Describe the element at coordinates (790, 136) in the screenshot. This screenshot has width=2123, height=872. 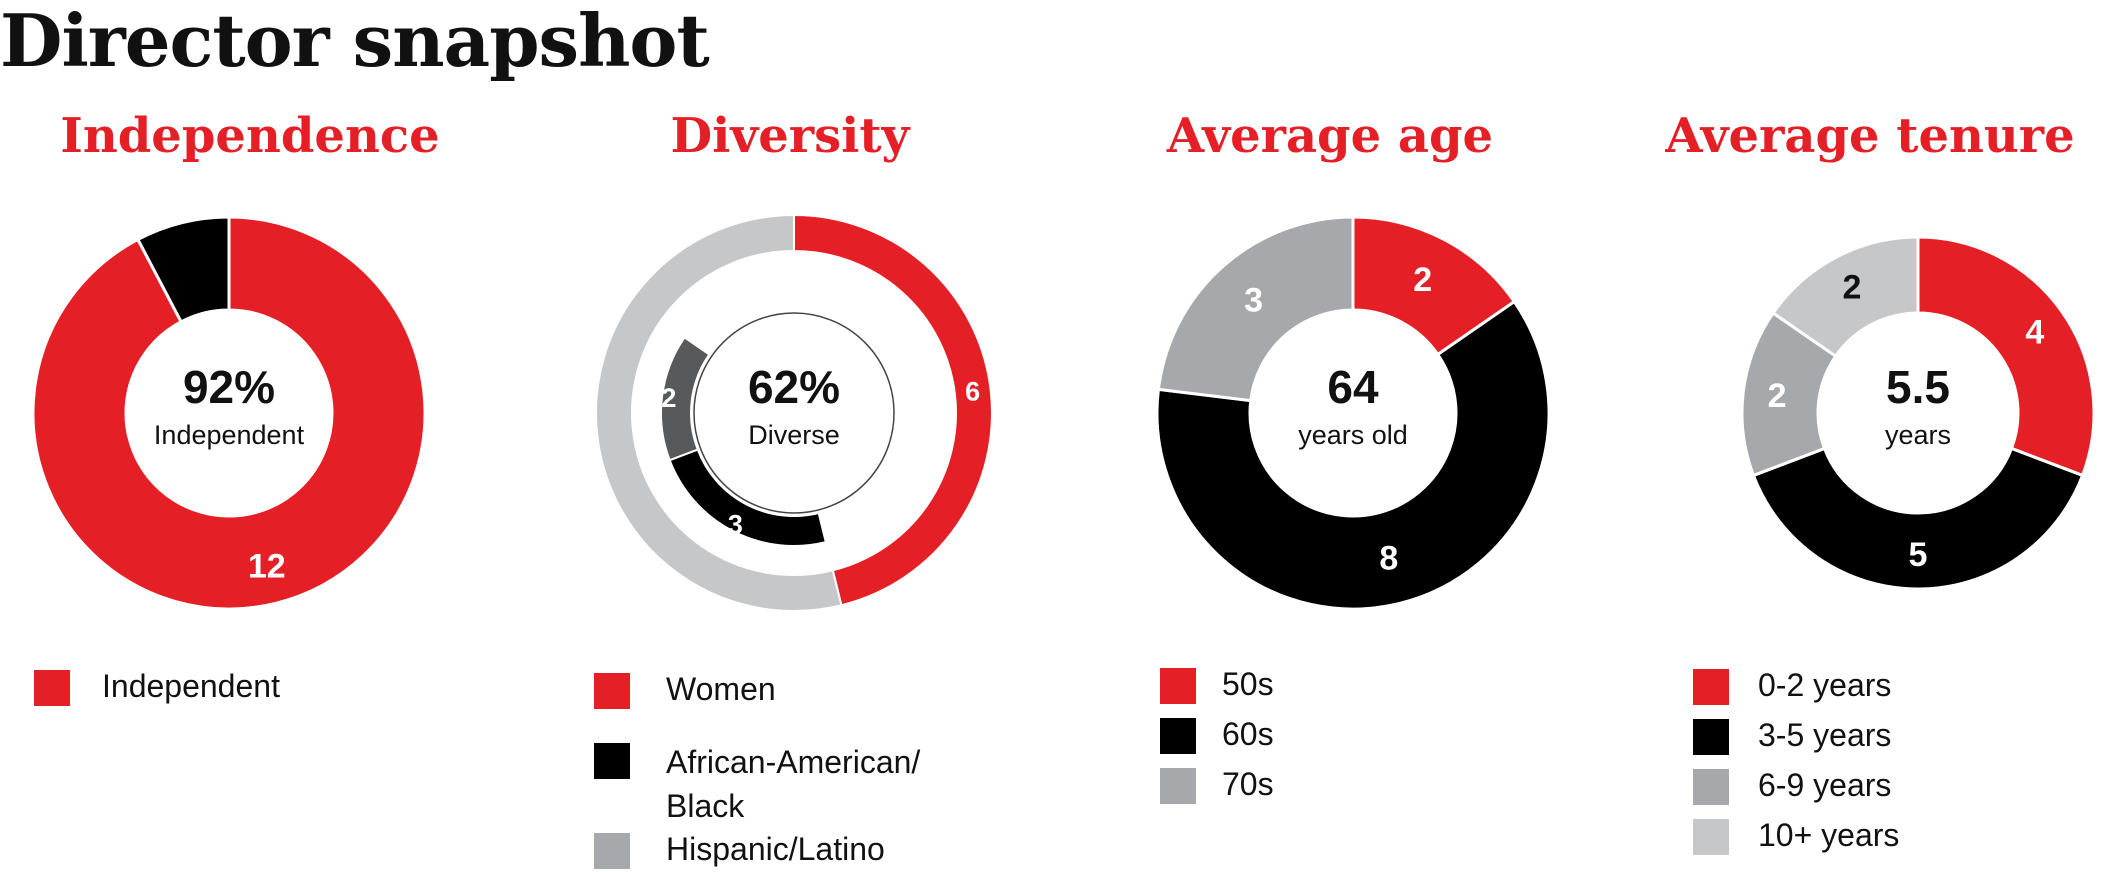
I see `chart-title-diversity: Diversity` at that location.